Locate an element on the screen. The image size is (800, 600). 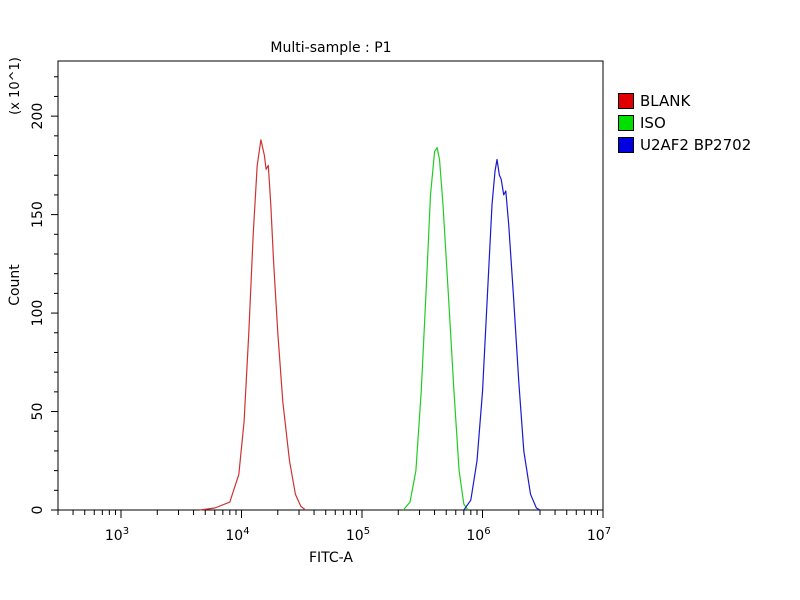
y-tick-label: 0 is located at coordinates (38, 510).